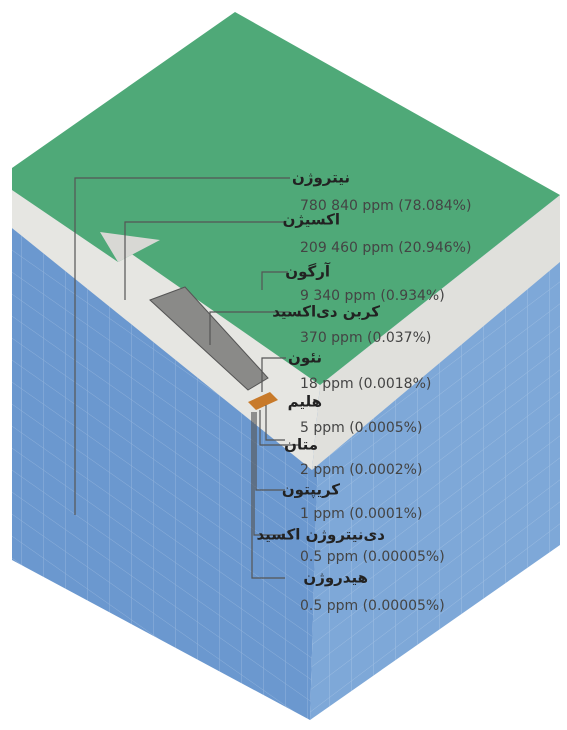 This screenshot has height=730, width=567. What do you see at coordinates (320, 535) in the screenshot?
I see `item-name: دی‌نیتروژن اکسید` at bounding box center [320, 535].